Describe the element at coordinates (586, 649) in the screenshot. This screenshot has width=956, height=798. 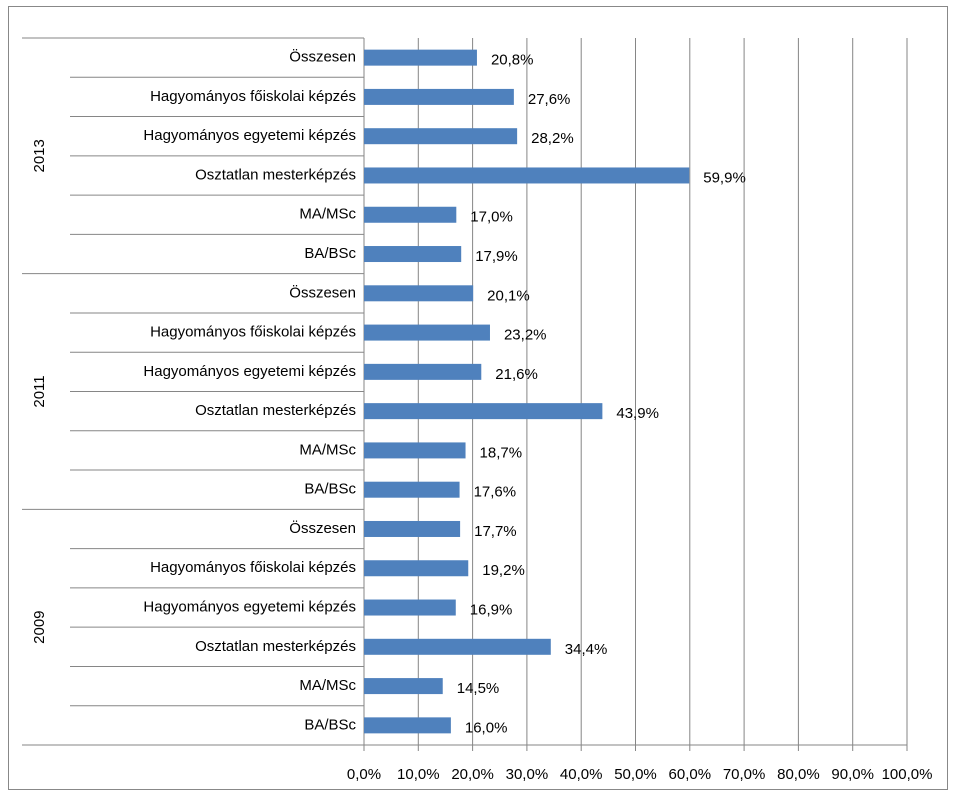
I see `value-label: 34,4%` at that location.